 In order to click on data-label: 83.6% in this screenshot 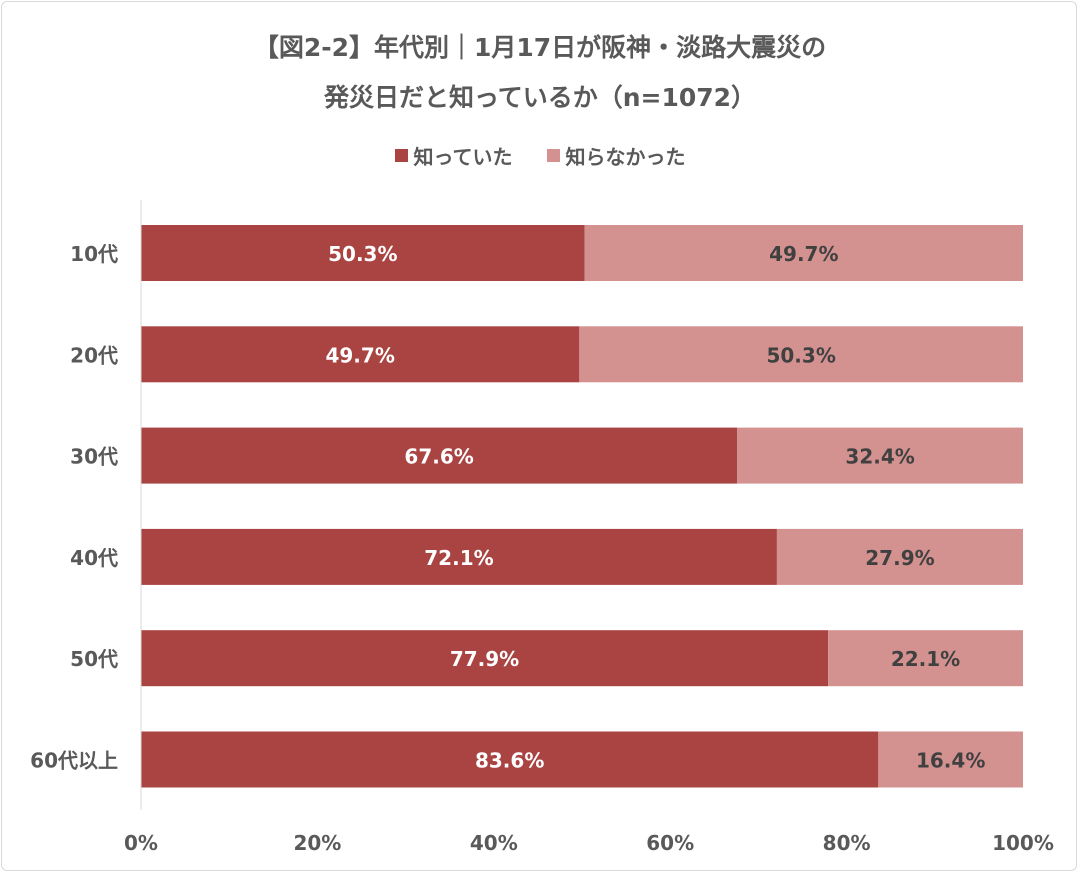, I will do `click(509, 761)`.